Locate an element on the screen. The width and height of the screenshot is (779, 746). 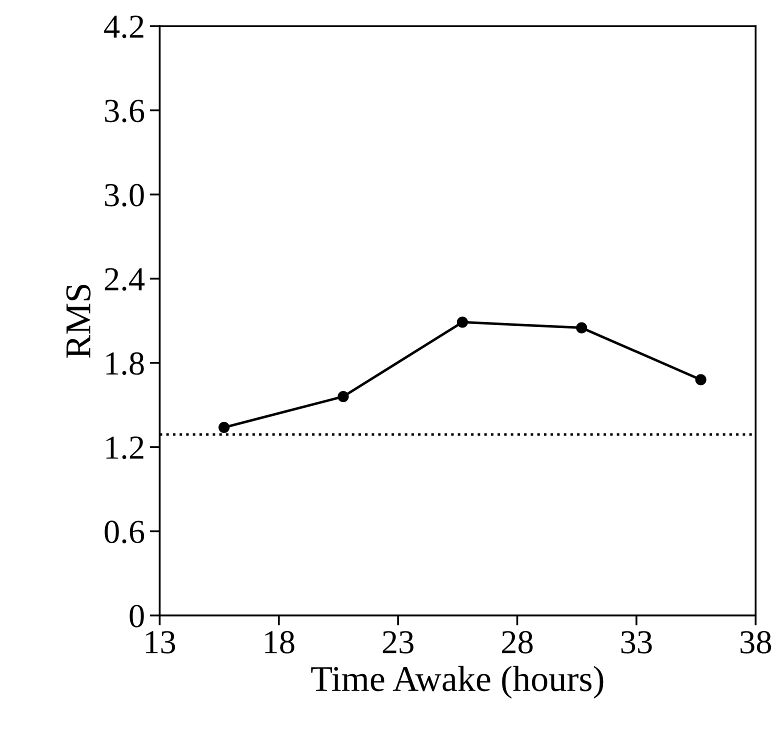
x-tick-label: 33 is located at coordinates (636, 642).